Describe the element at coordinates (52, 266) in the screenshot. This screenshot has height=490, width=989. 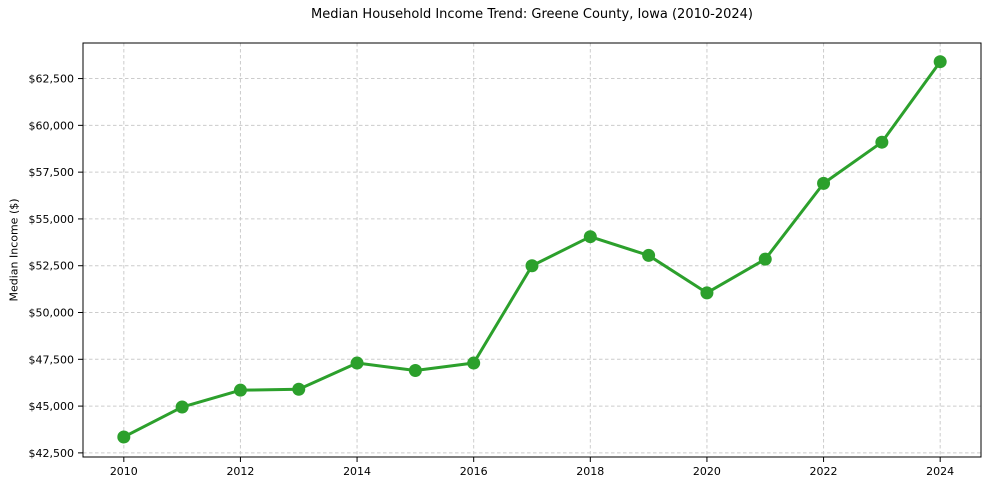
I see `y-tick-label: $52,500` at that location.